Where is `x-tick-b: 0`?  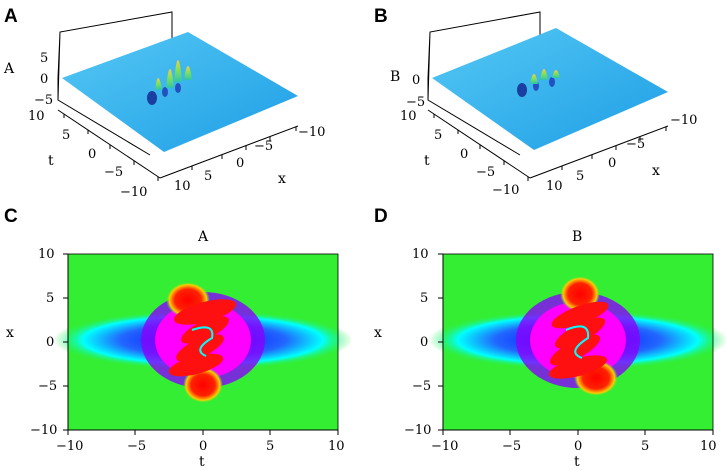
x-tick-b: 0 is located at coordinates (612, 163).